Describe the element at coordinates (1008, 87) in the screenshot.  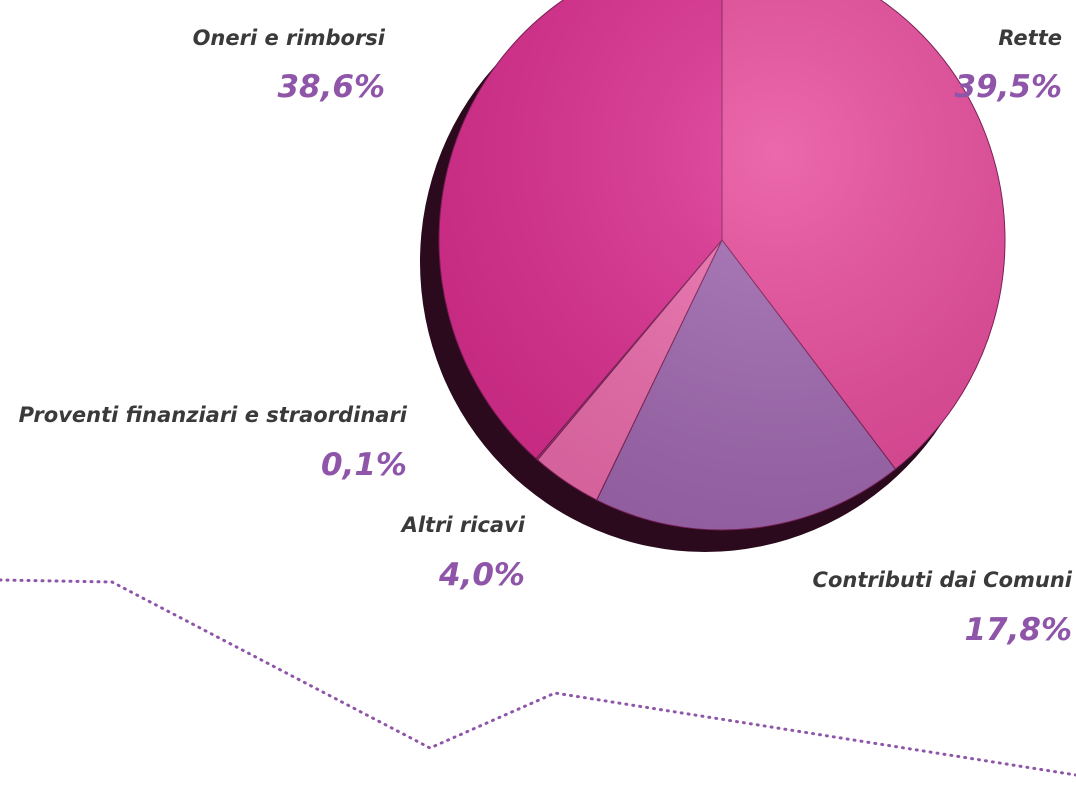
I see `slice-value-label: 39,5%` at that location.